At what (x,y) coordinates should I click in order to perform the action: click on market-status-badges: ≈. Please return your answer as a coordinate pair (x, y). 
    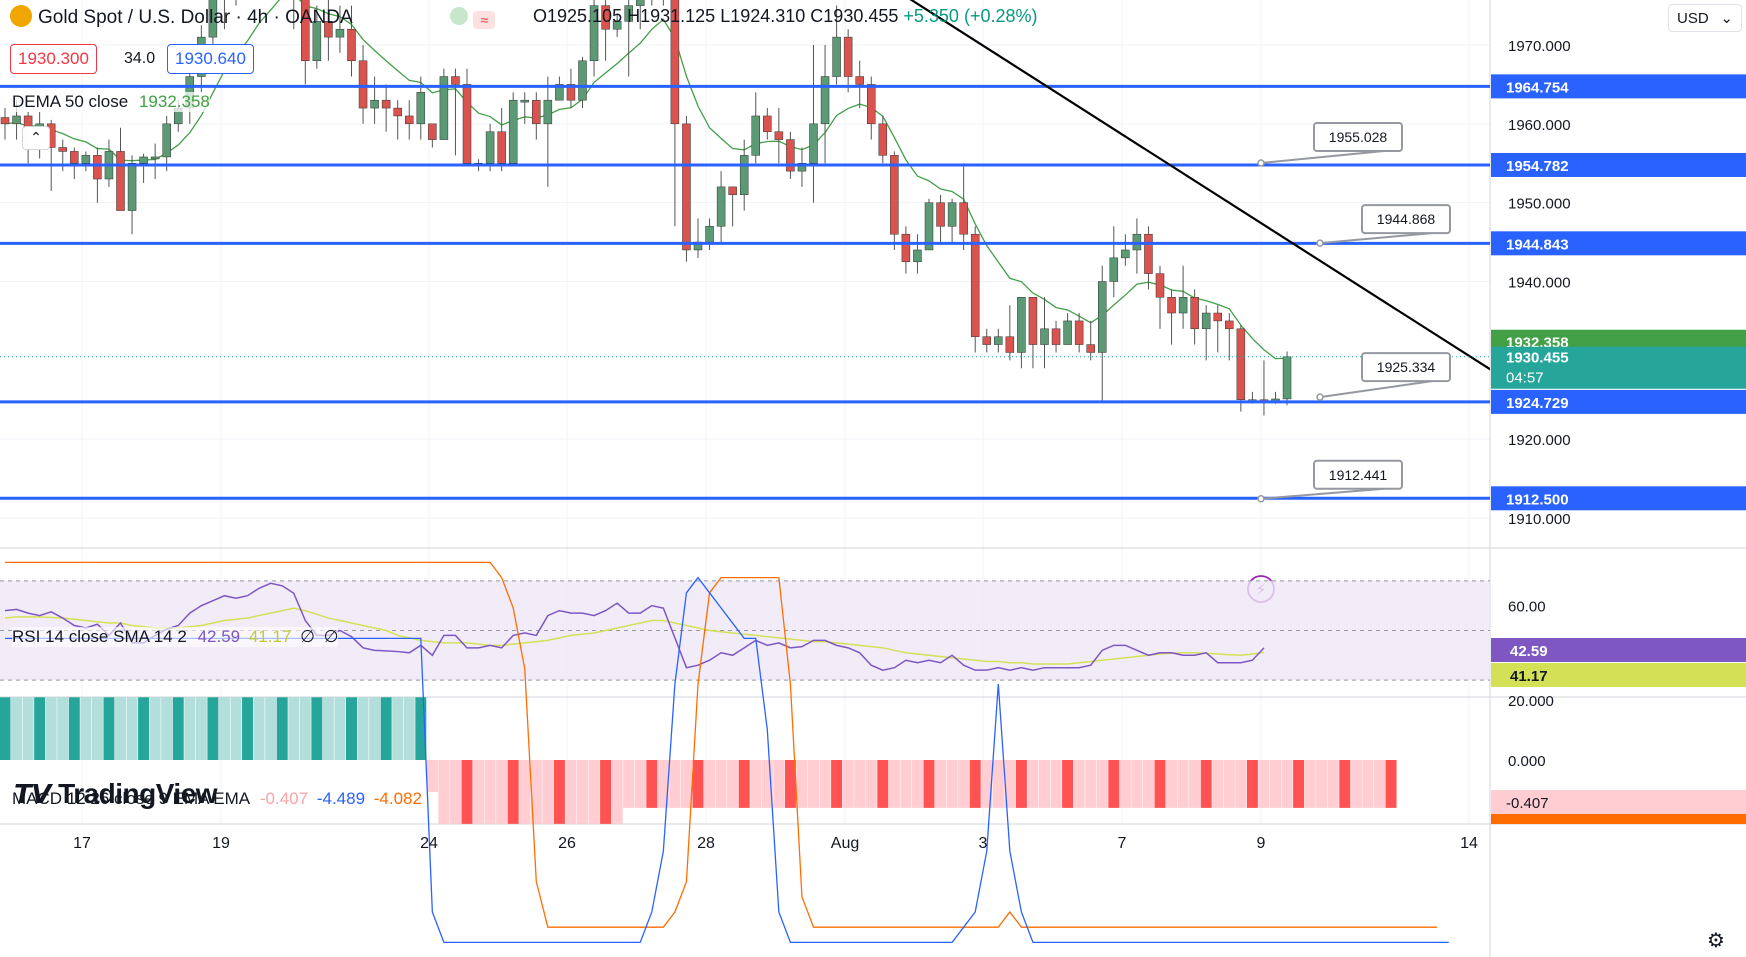
    Looking at the image, I should click on (473, 17).